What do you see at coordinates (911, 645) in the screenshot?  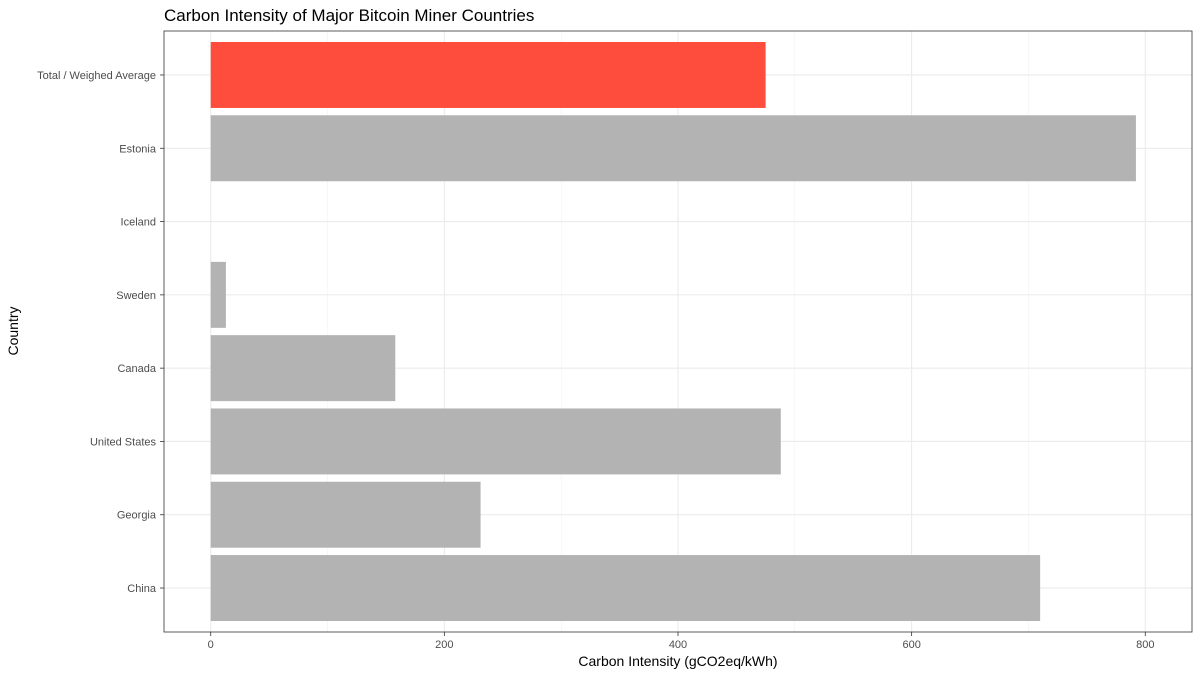 I see `x-tick-label: 600` at bounding box center [911, 645].